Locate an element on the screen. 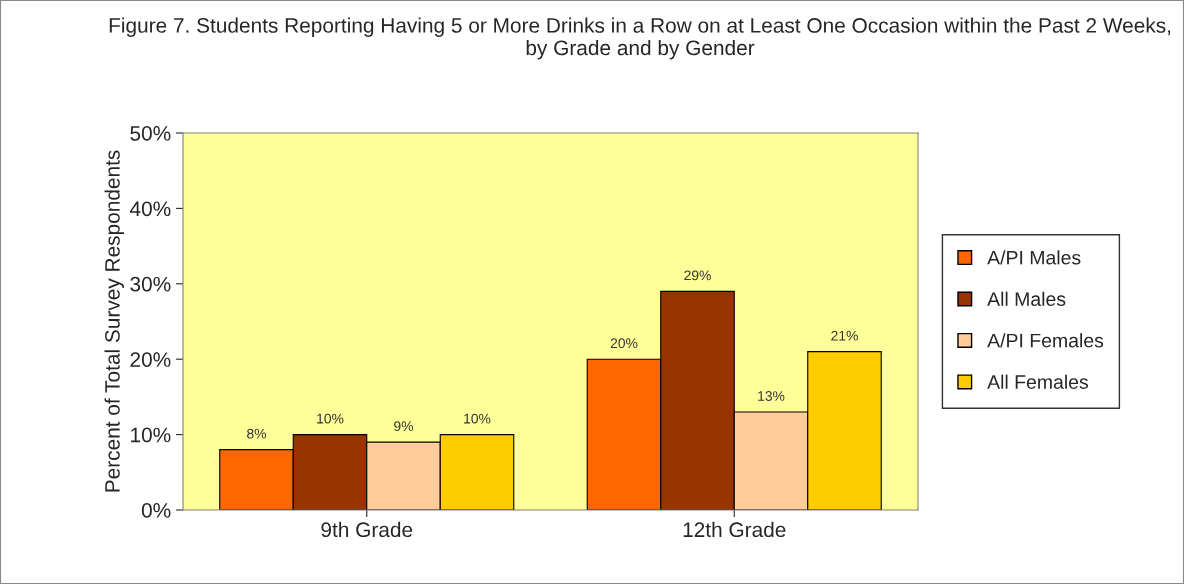 This screenshot has height=584, width=1184. x-tick-label: 12th Grade is located at coordinates (734, 529).